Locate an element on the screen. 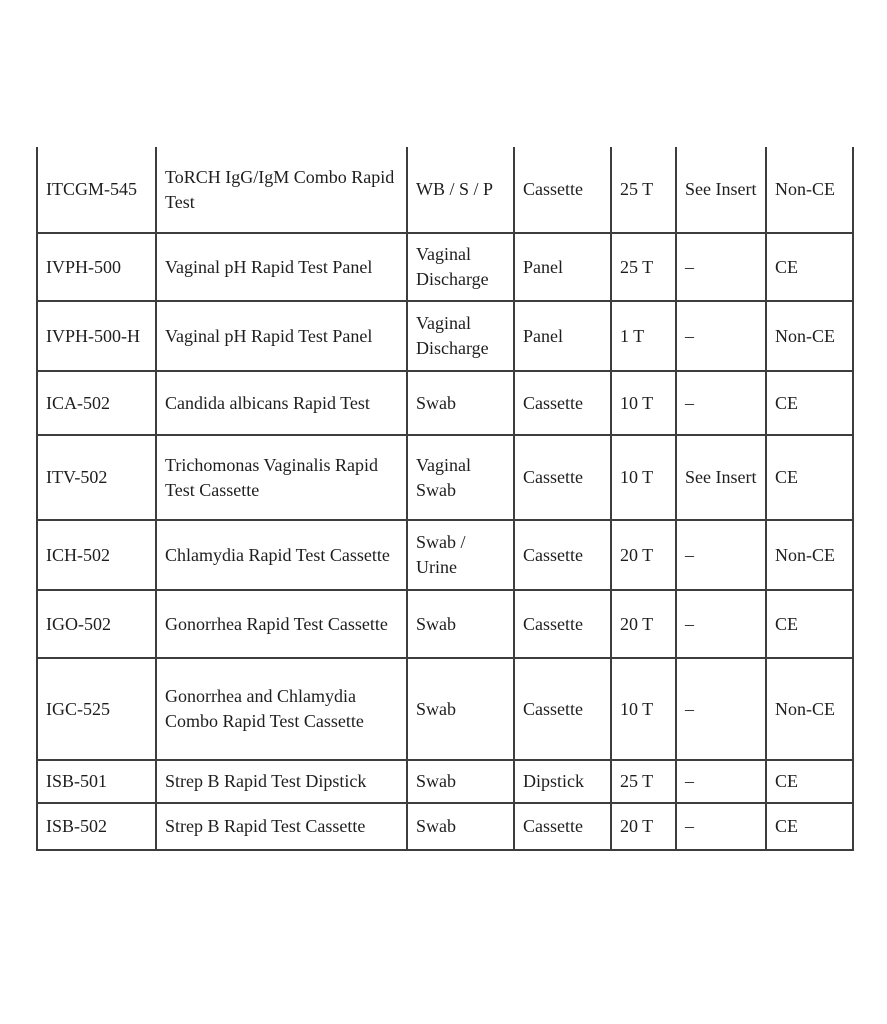 This screenshot has height=1024, width=887. cell-catalog-number: IVPH-500-H is located at coordinates (96, 336).